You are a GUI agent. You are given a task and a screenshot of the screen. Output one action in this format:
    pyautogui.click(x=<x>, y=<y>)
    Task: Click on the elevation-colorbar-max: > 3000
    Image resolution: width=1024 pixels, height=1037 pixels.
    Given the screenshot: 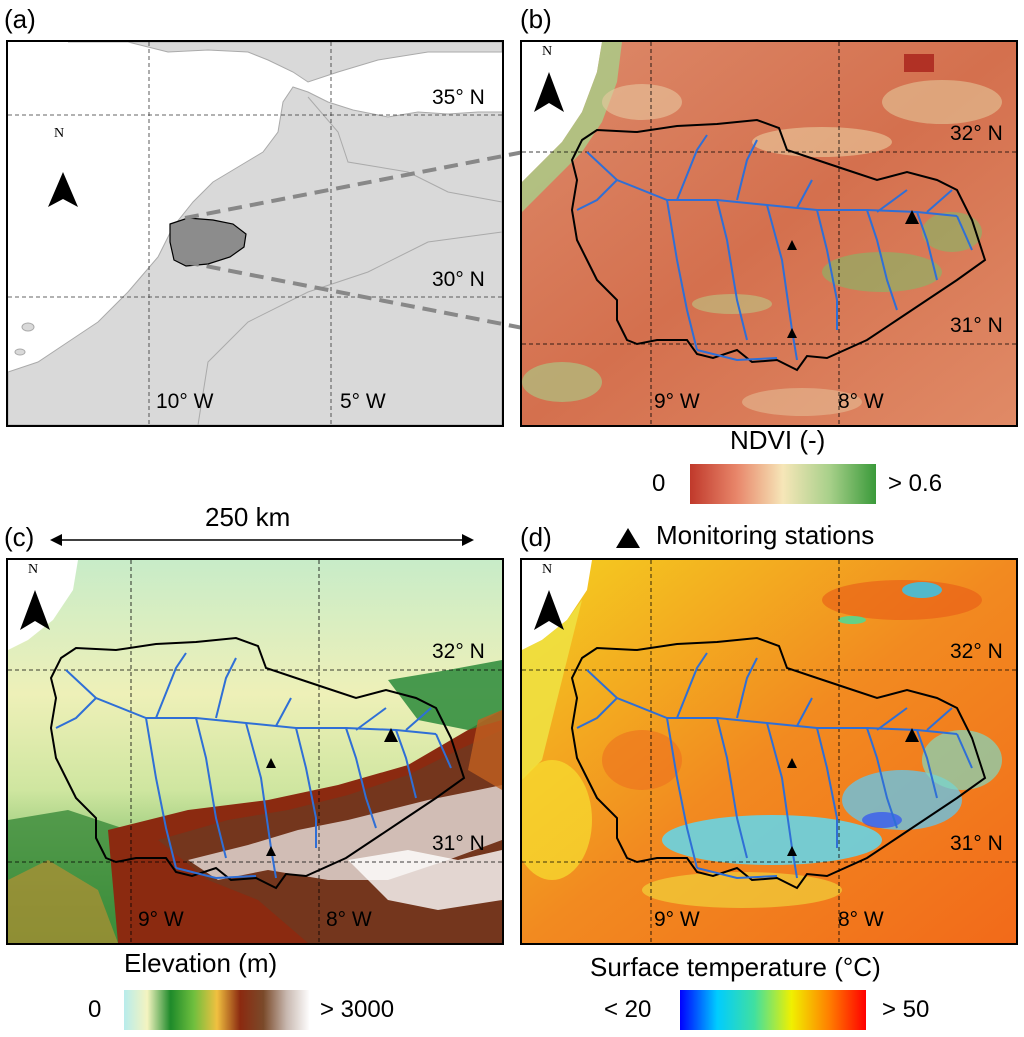 What is the action you would take?
    pyautogui.click(x=357, y=1009)
    